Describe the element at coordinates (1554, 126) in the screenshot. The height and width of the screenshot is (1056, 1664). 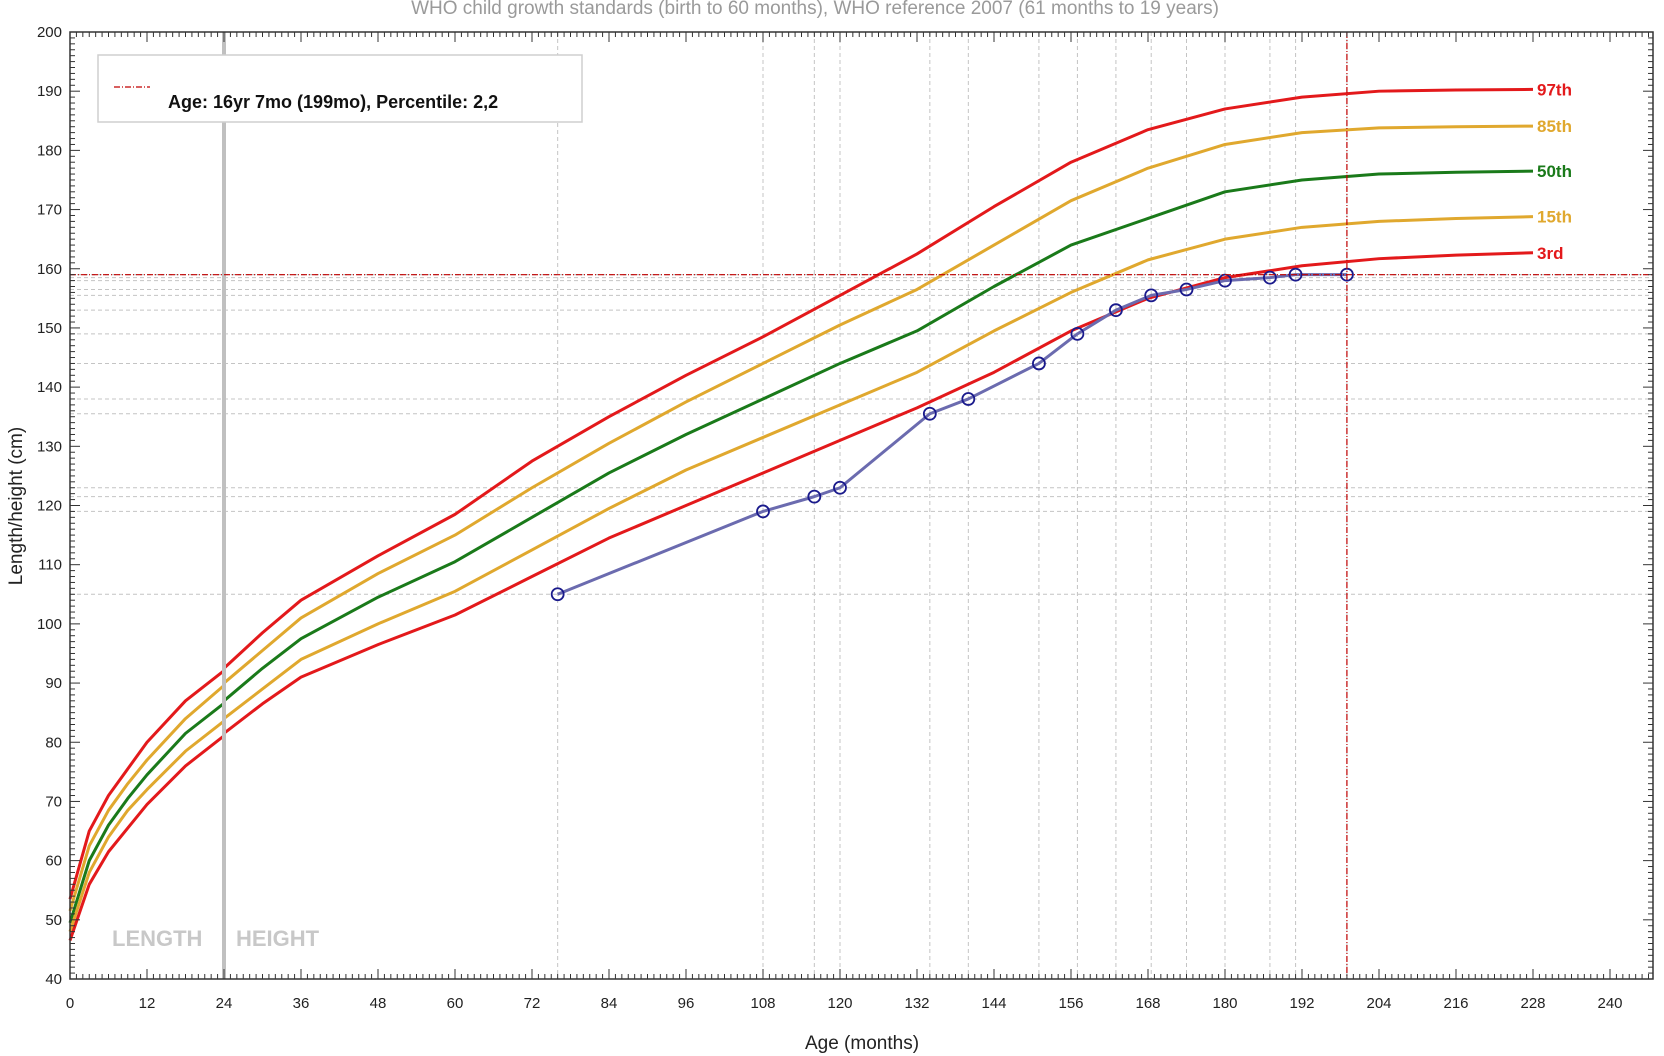
I see `percentile-label-85th: 85th` at that location.